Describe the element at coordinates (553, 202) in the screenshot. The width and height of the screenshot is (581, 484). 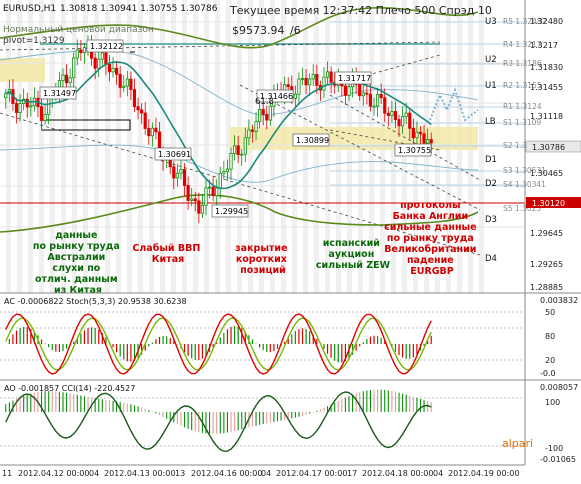
I see `red-level-tag-box` at that location.